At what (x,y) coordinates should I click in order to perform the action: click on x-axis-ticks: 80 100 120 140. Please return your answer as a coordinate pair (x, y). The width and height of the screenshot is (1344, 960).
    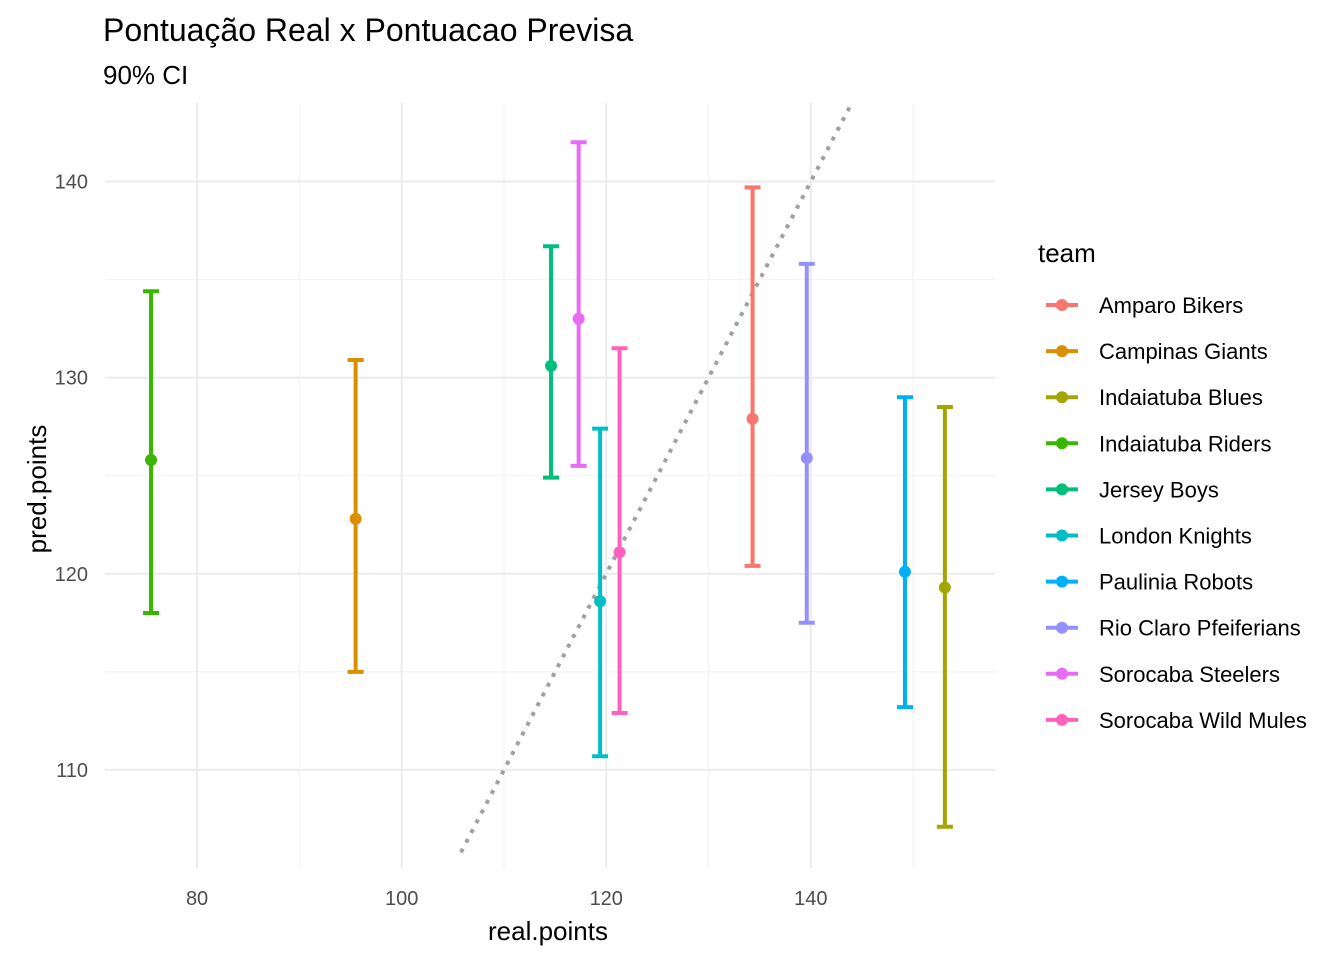
    Looking at the image, I should click on (507, 899).